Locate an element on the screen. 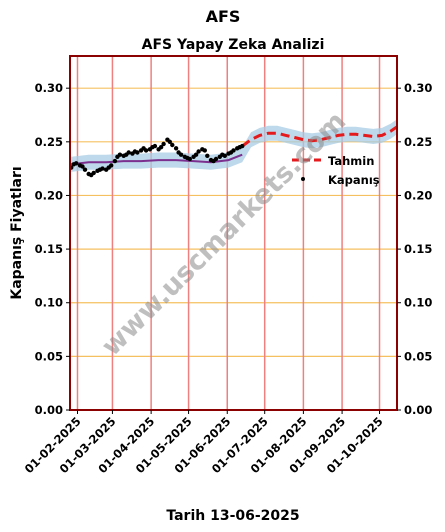 Image resolution: width=445 pixels, height=532 pixels. y-axis-left: 0.00 0.05 0.10 0.15 0.20 0.25 0.30 is located at coordinates (52, 249).